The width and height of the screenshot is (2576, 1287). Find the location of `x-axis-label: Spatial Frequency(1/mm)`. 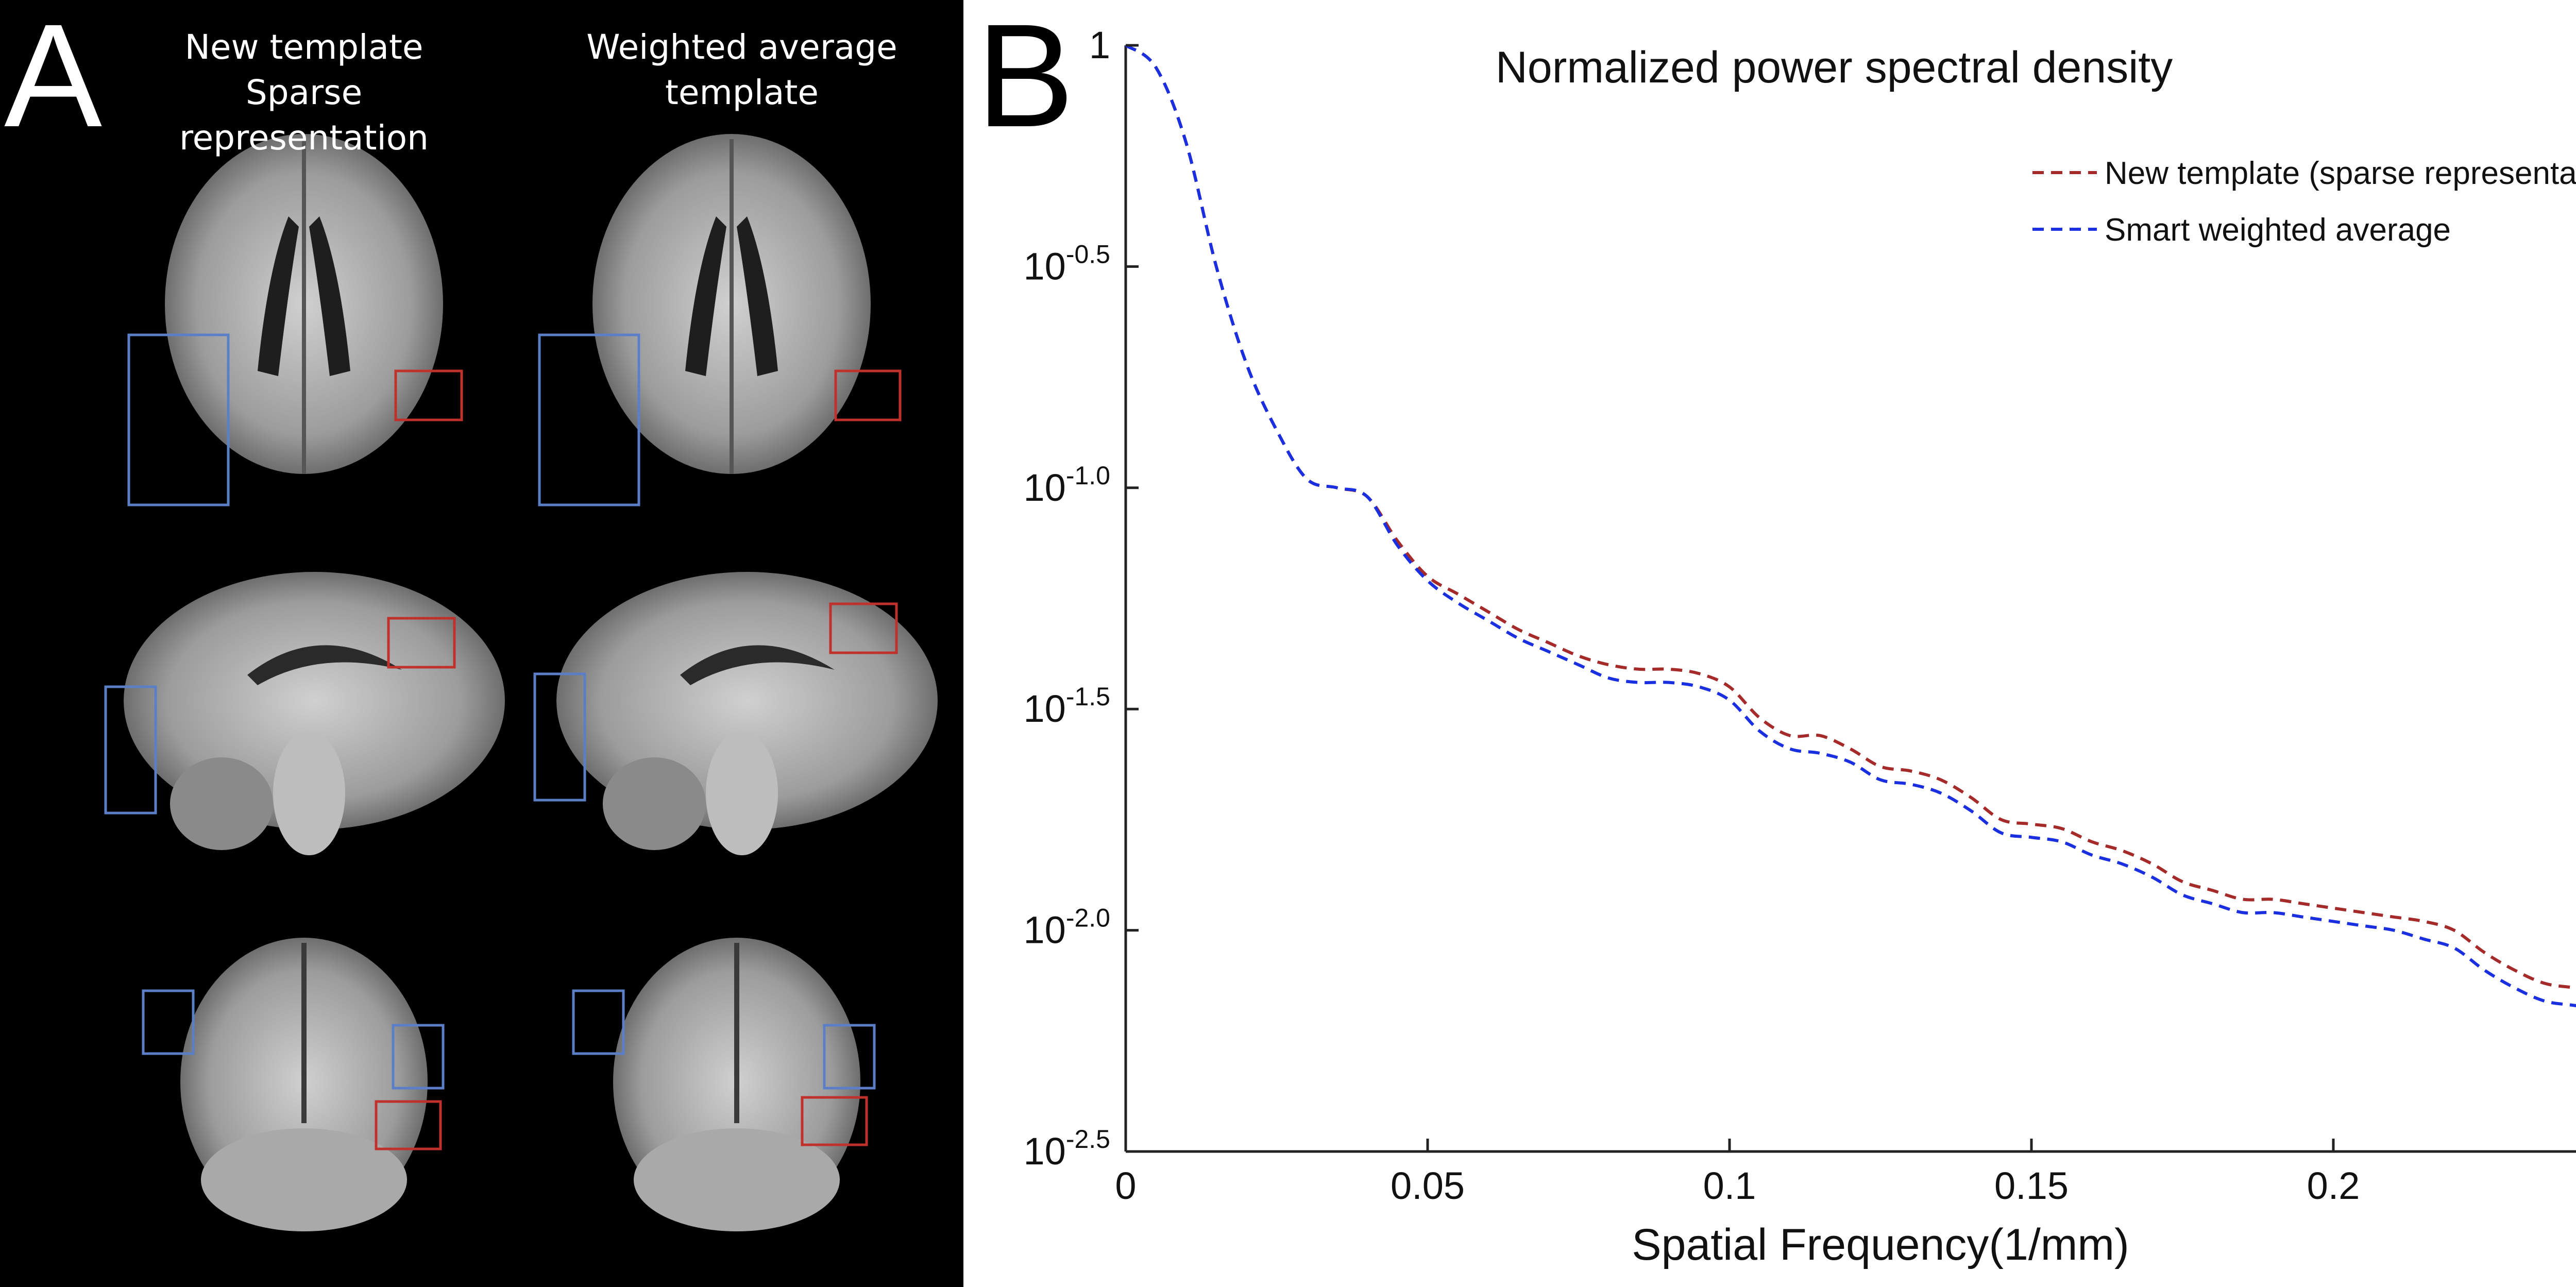

x-axis-label: Spatial Frequency(1/mm) is located at coordinates (1880, 1244).